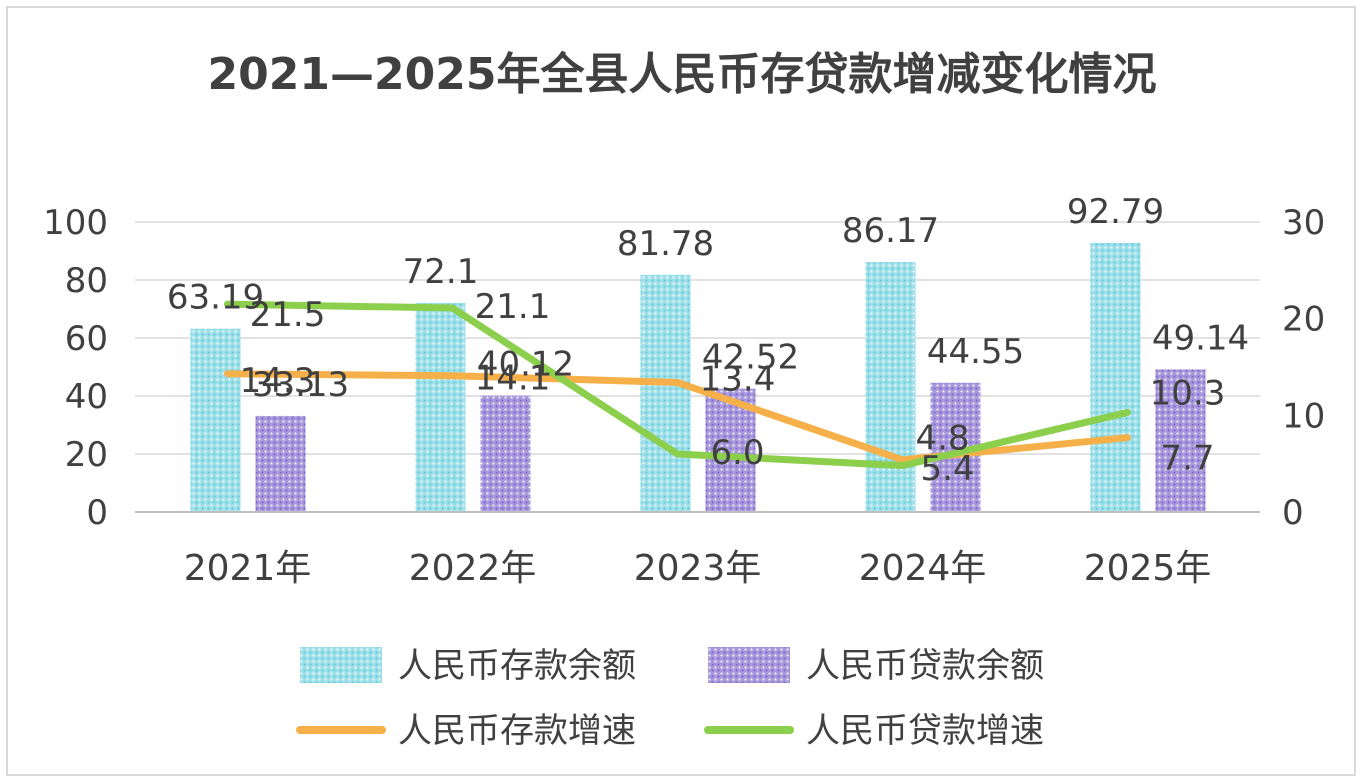 This screenshot has height=783, width=1364. I want to click on loan-balance-data-label: 49.14, so click(1200, 338).